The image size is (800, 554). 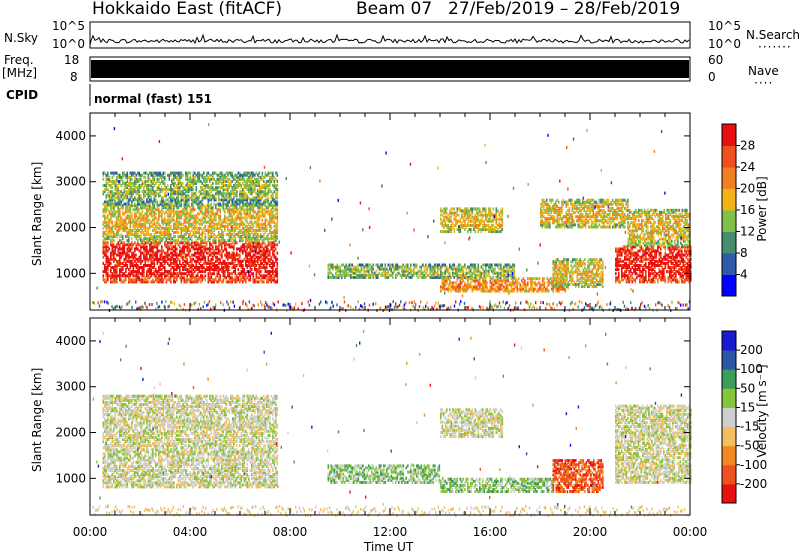 What do you see at coordinates (724, 44) in the screenshot?
I see `noise-tick-bottom-right: 10^0` at bounding box center [724, 44].